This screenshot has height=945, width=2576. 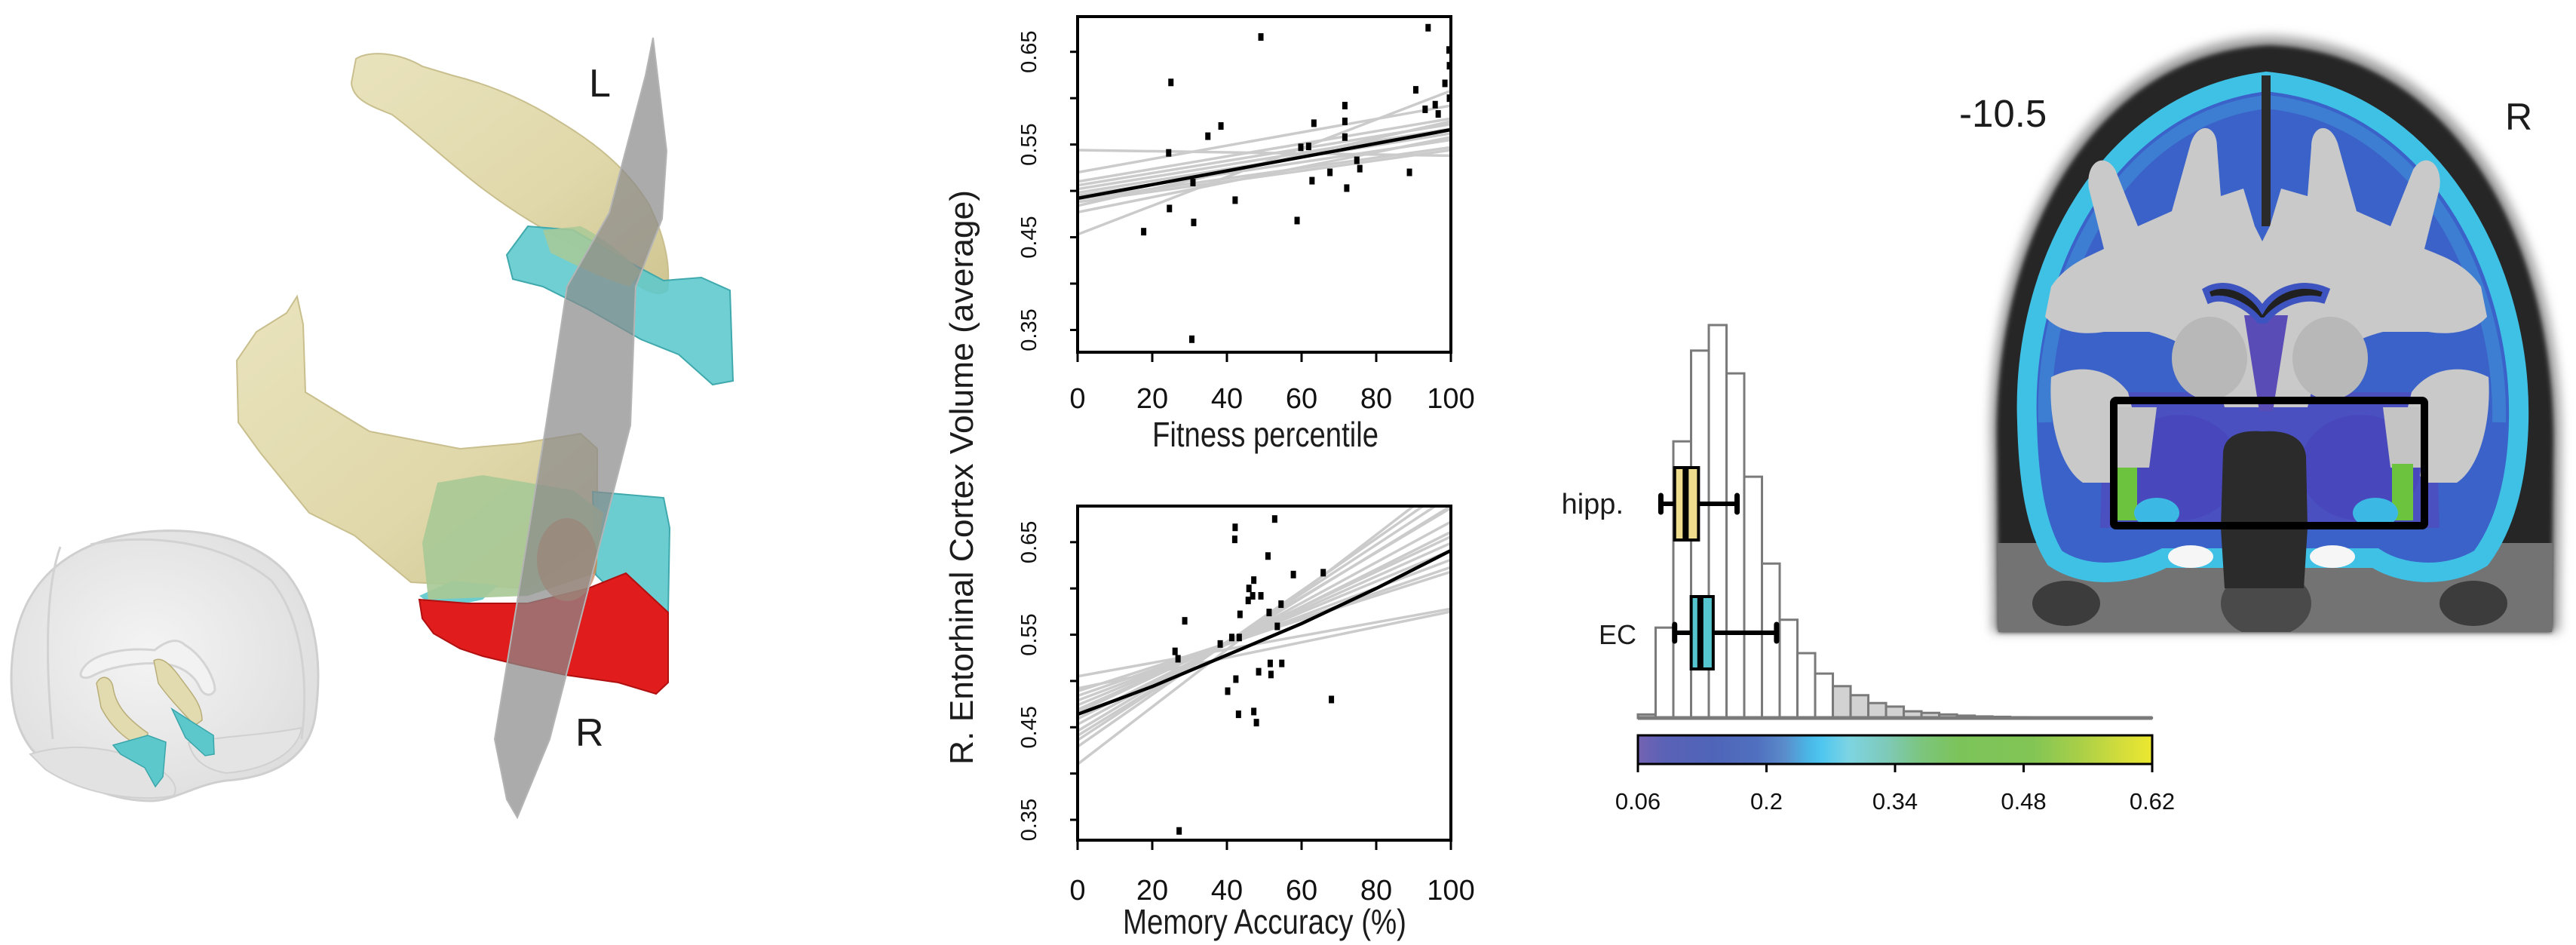 I want to click on boxplot-label: hipp., so click(x=1593, y=504).